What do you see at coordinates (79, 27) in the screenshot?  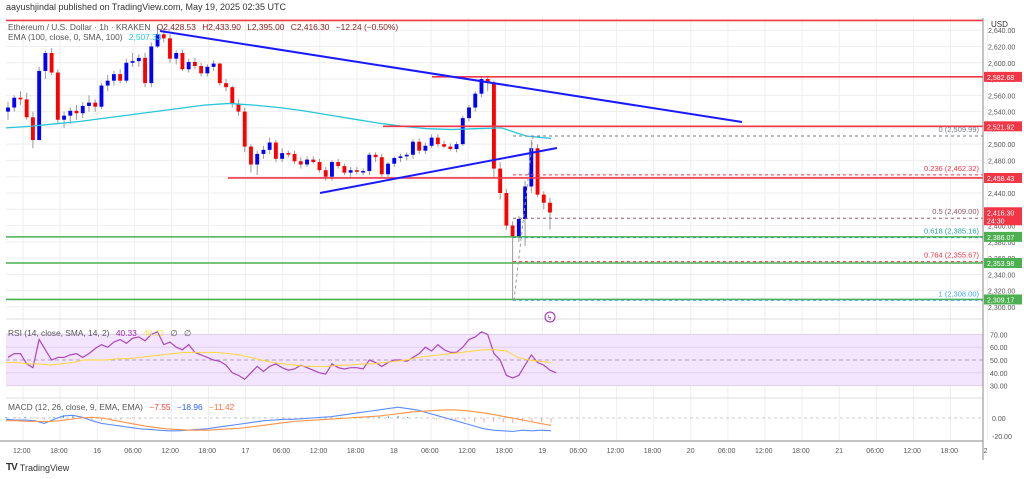 I see `symbol-name: Ethereum / U.S. Dollar · 1h · KRAKEN` at bounding box center [79, 27].